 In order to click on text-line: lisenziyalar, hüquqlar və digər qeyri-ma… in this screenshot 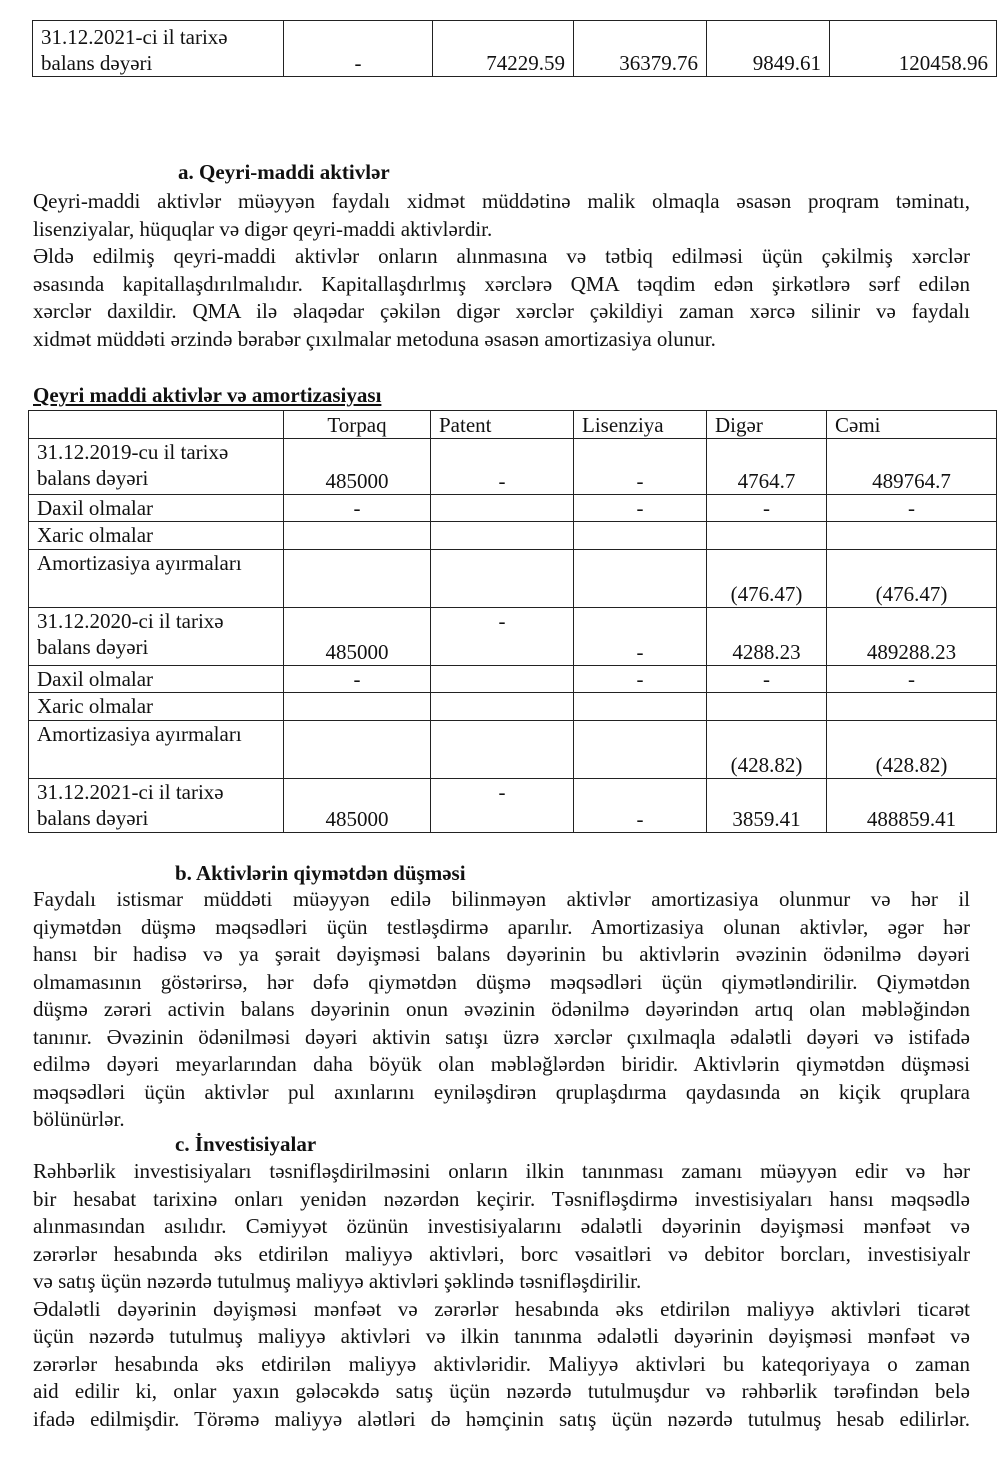, I will do `click(263, 228)`.